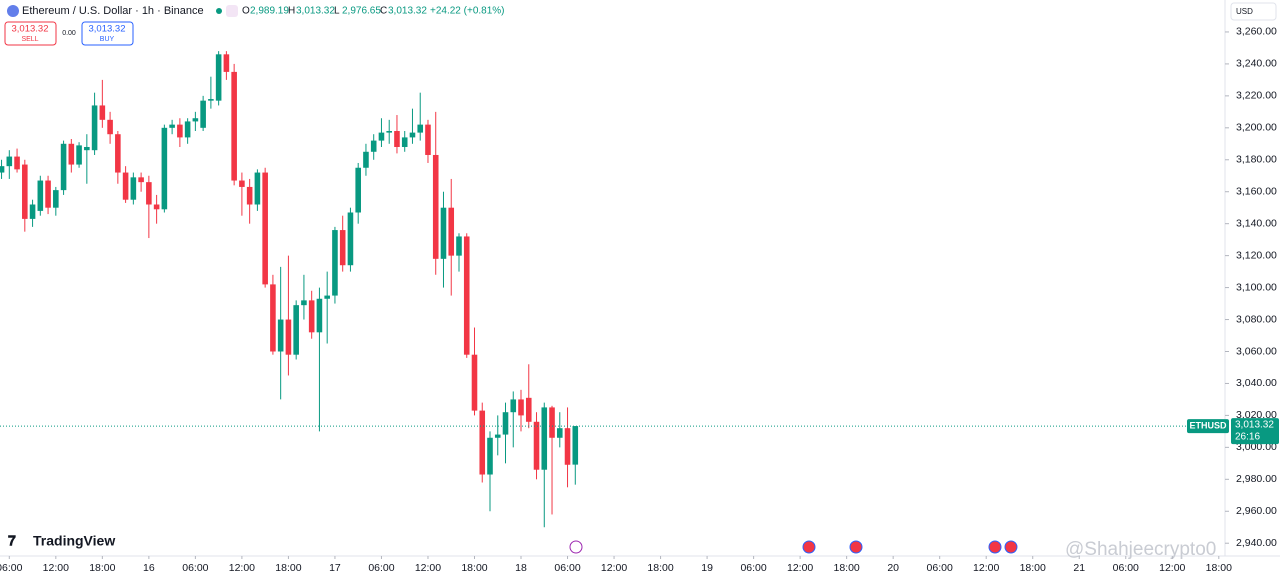  I want to click on y-tick-label: 3,120.00, so click(1256, 255).